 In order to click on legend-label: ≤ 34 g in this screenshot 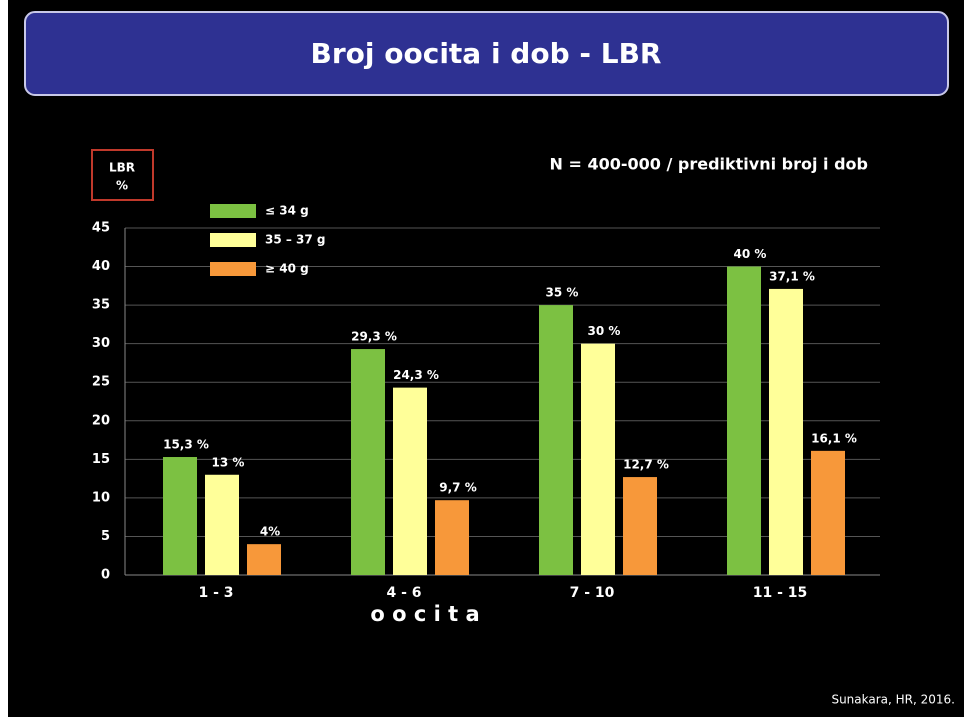, I will do `click(287, 211)`.